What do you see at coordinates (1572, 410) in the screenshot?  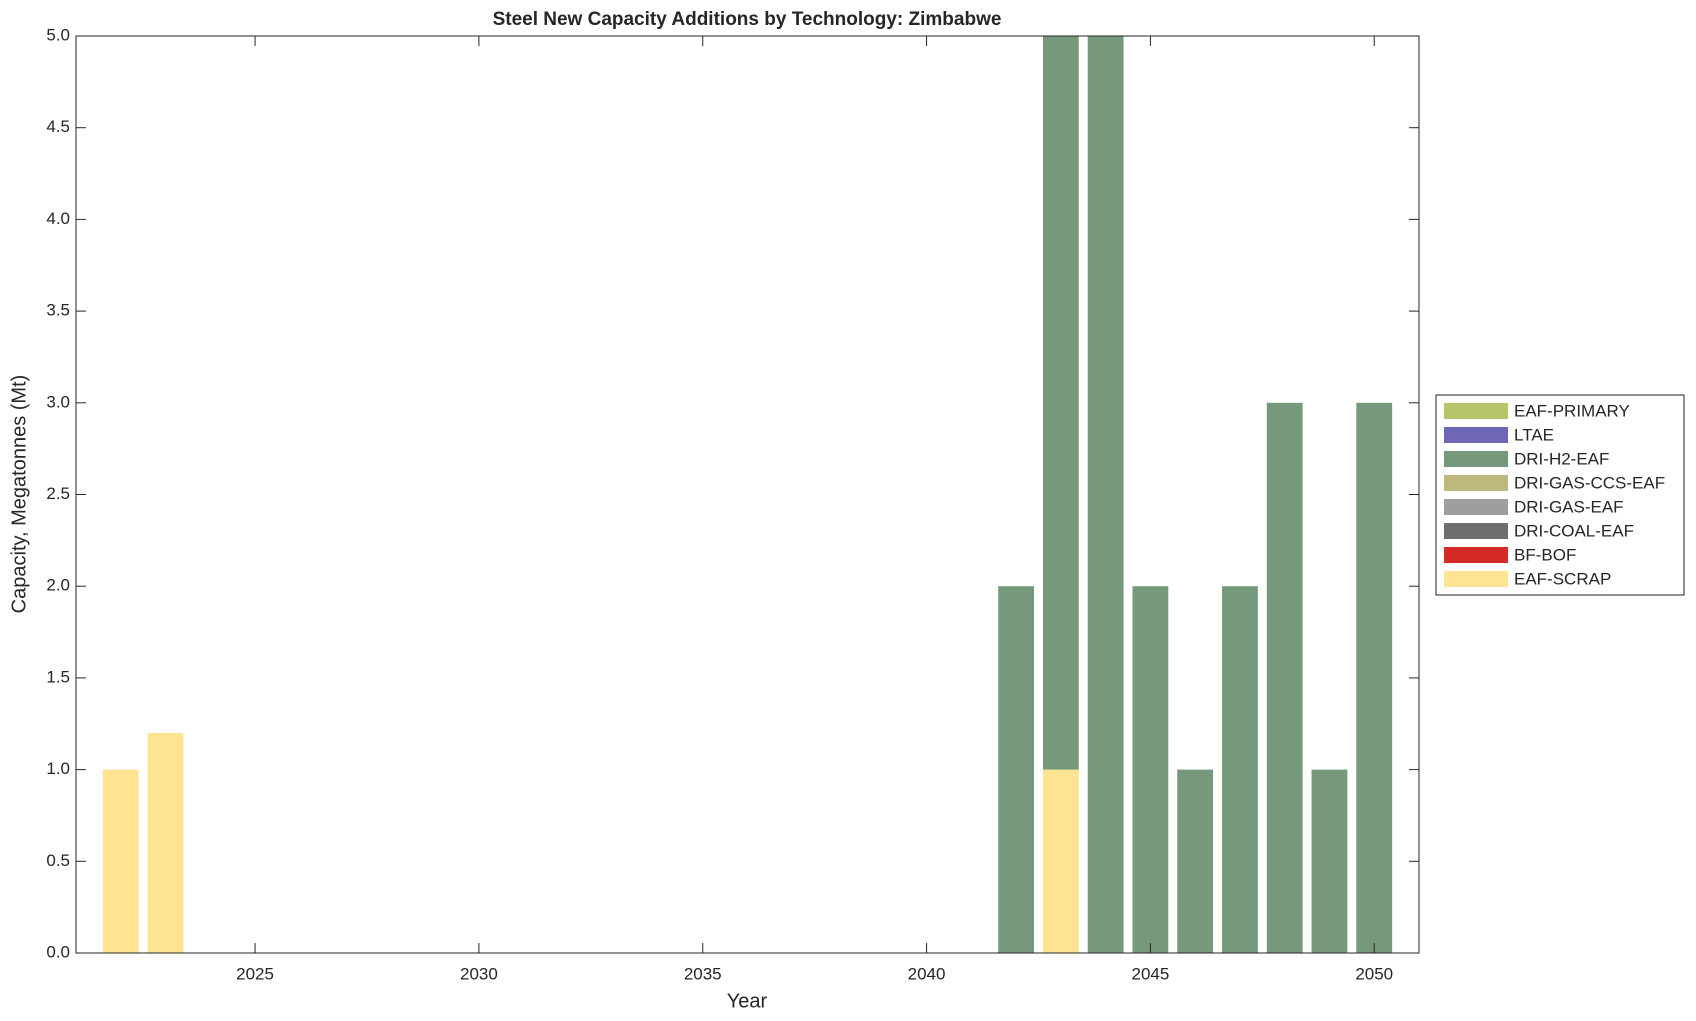 I see `legend-label: EAF-PRIMARY` at bounding box center [1572, 410].